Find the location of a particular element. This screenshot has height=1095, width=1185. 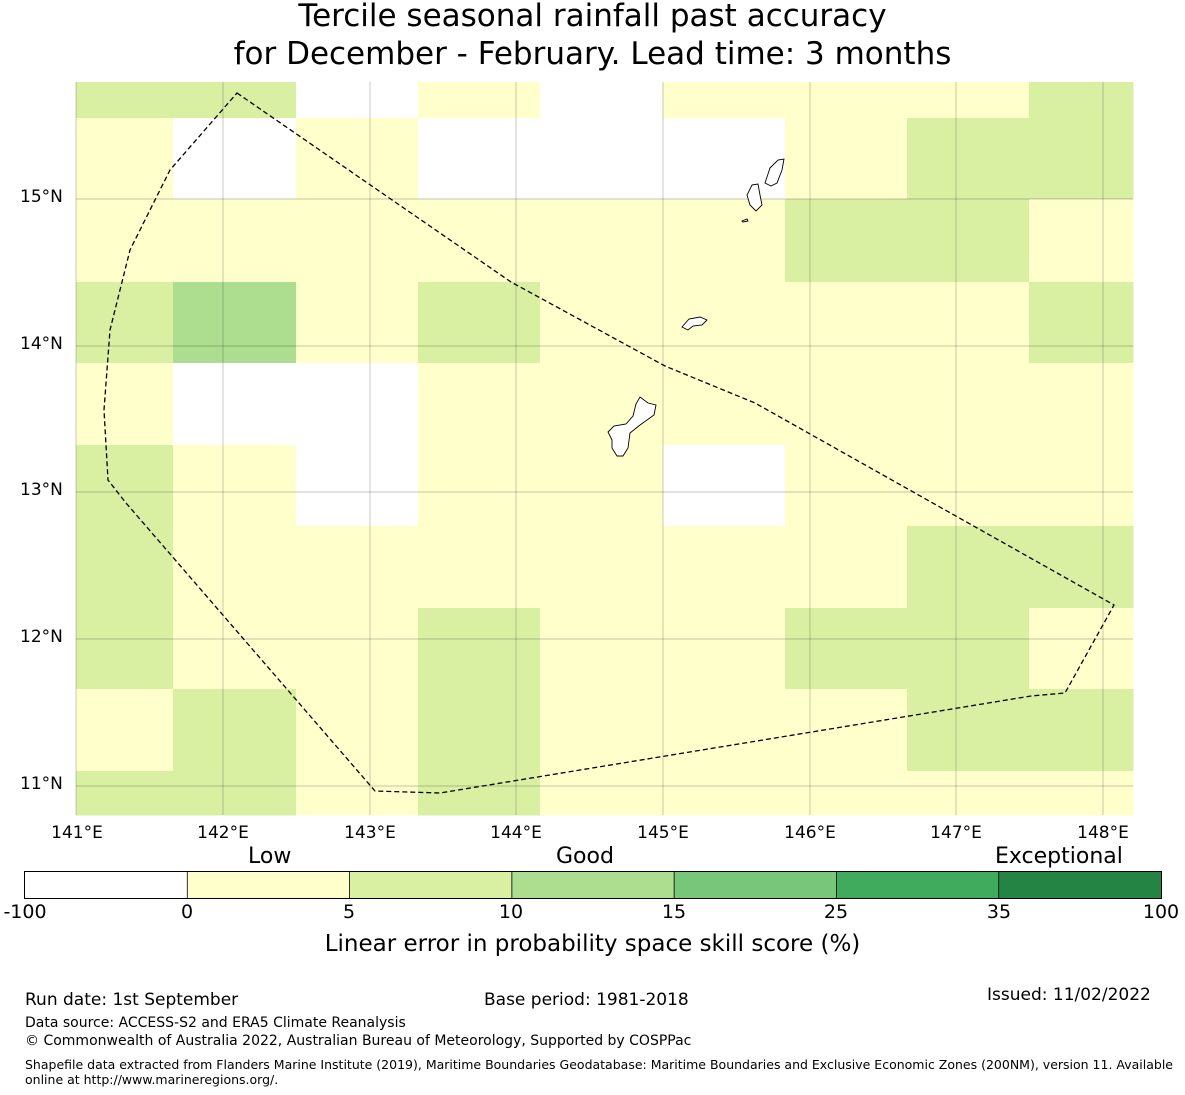

lat-label-12n: 12°N is located at coordinates (41, 637).